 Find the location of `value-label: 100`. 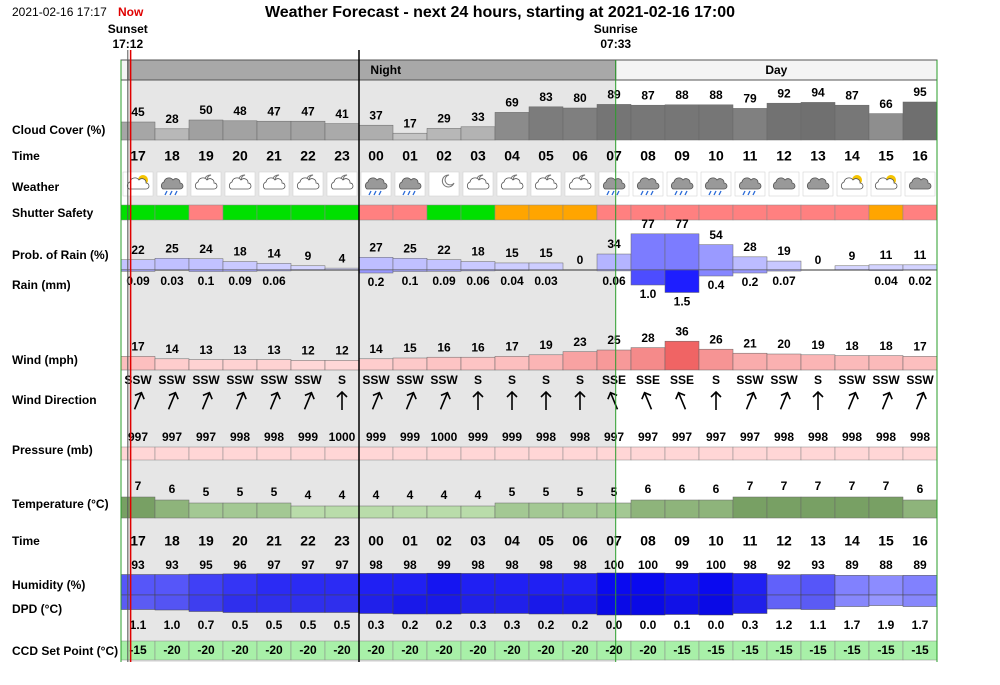

value-label: 100 is located at coordinates (648, 565).